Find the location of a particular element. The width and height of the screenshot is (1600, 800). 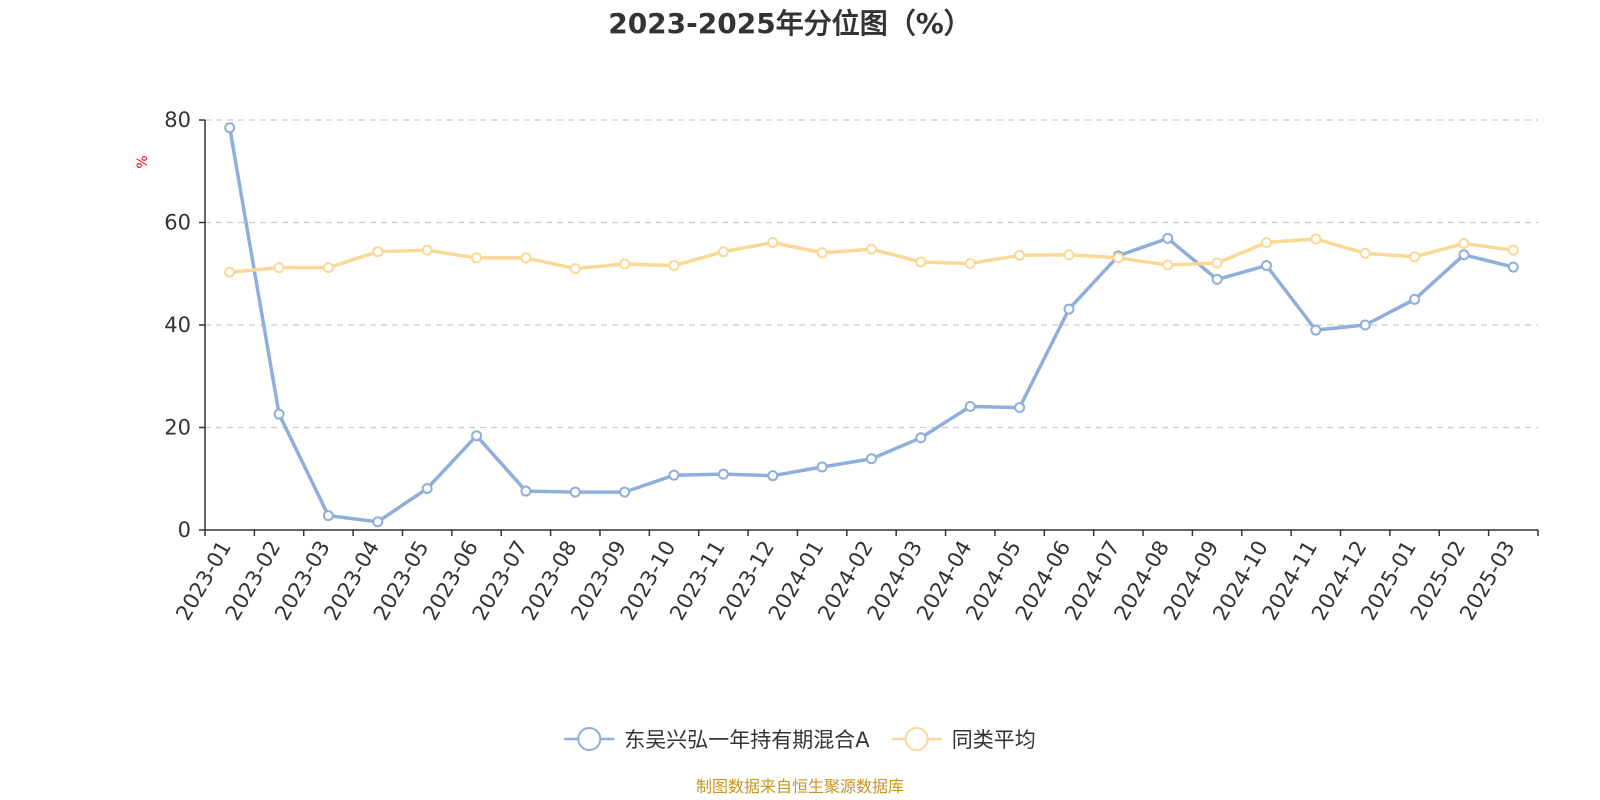

legend-item-0: 东吴兴弘一年持有期混合A is located at coordinates (717, 739).